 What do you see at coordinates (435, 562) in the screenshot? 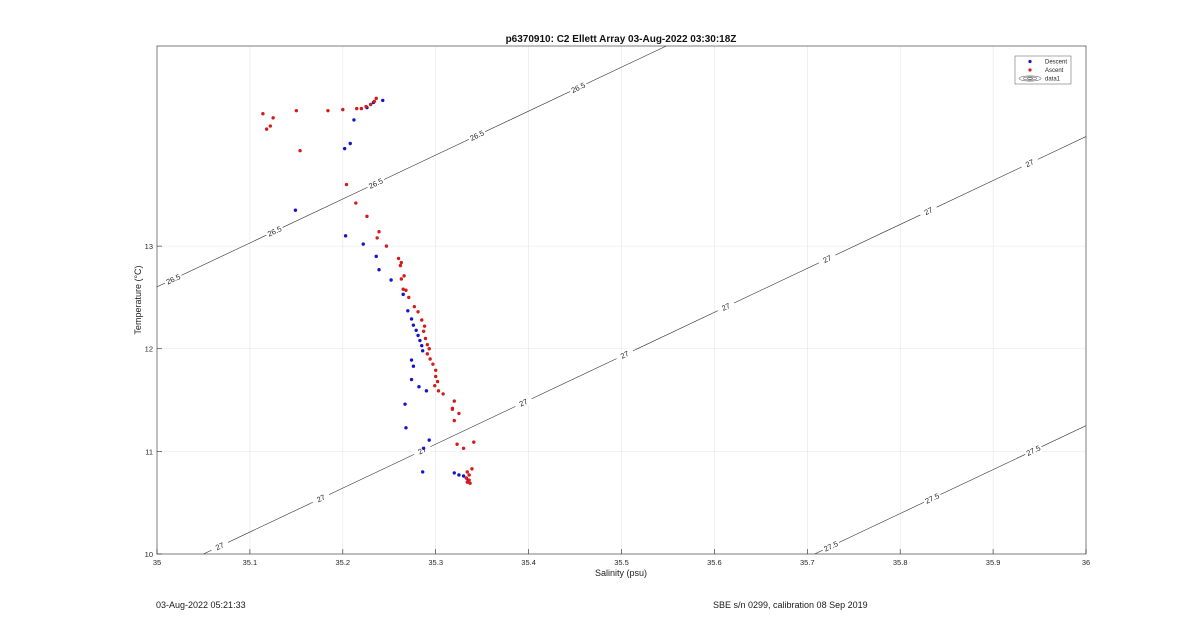
I see `x-tick-label: 35.3` at bounding box center [435, 562].